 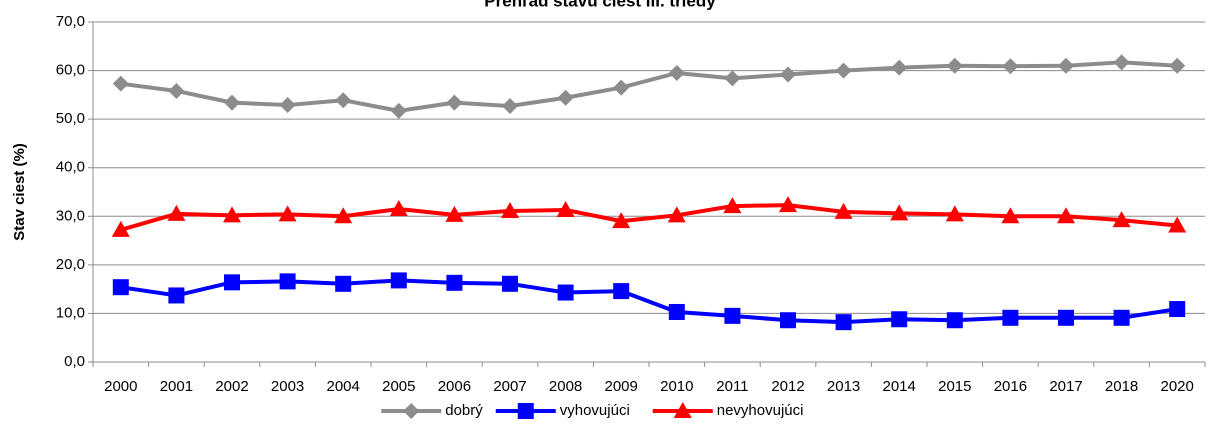 I want to click on x-tick-label: 2003, so click(x=287, y=386).